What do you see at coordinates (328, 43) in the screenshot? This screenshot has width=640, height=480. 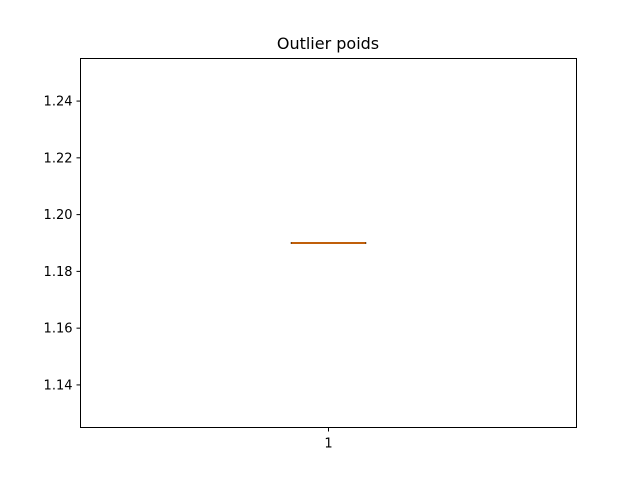 I see `chart-title: Outlier poids` at bounding box center [328, 43].